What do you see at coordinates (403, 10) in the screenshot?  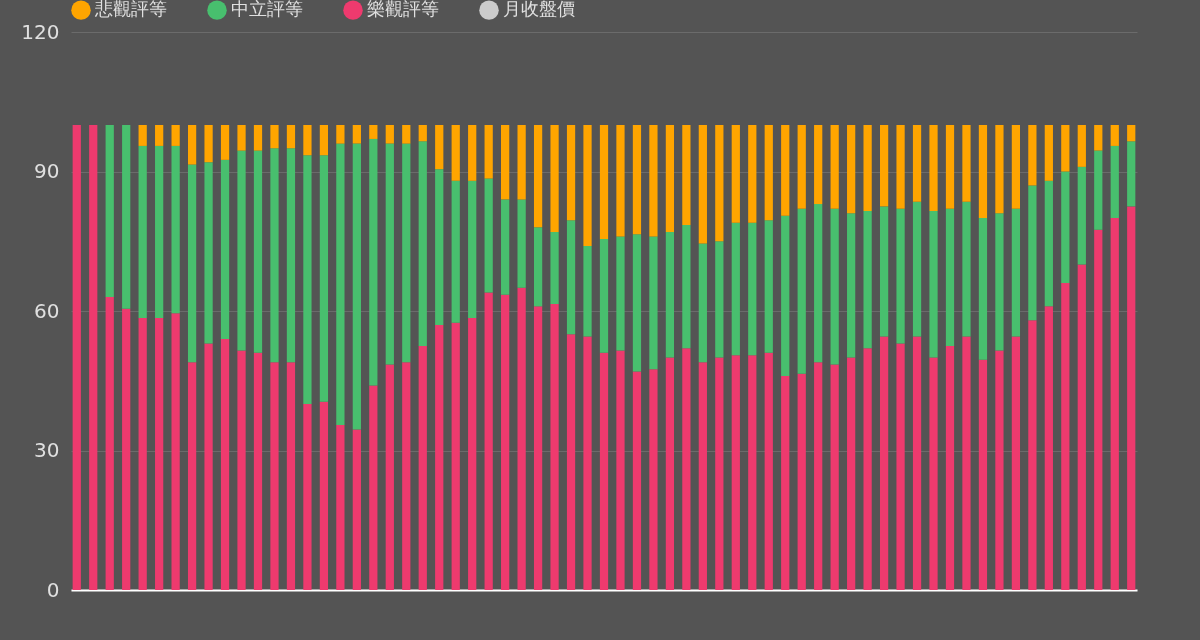 I see `legend-label: 樂觀評等` at bounding box center [403, 10].